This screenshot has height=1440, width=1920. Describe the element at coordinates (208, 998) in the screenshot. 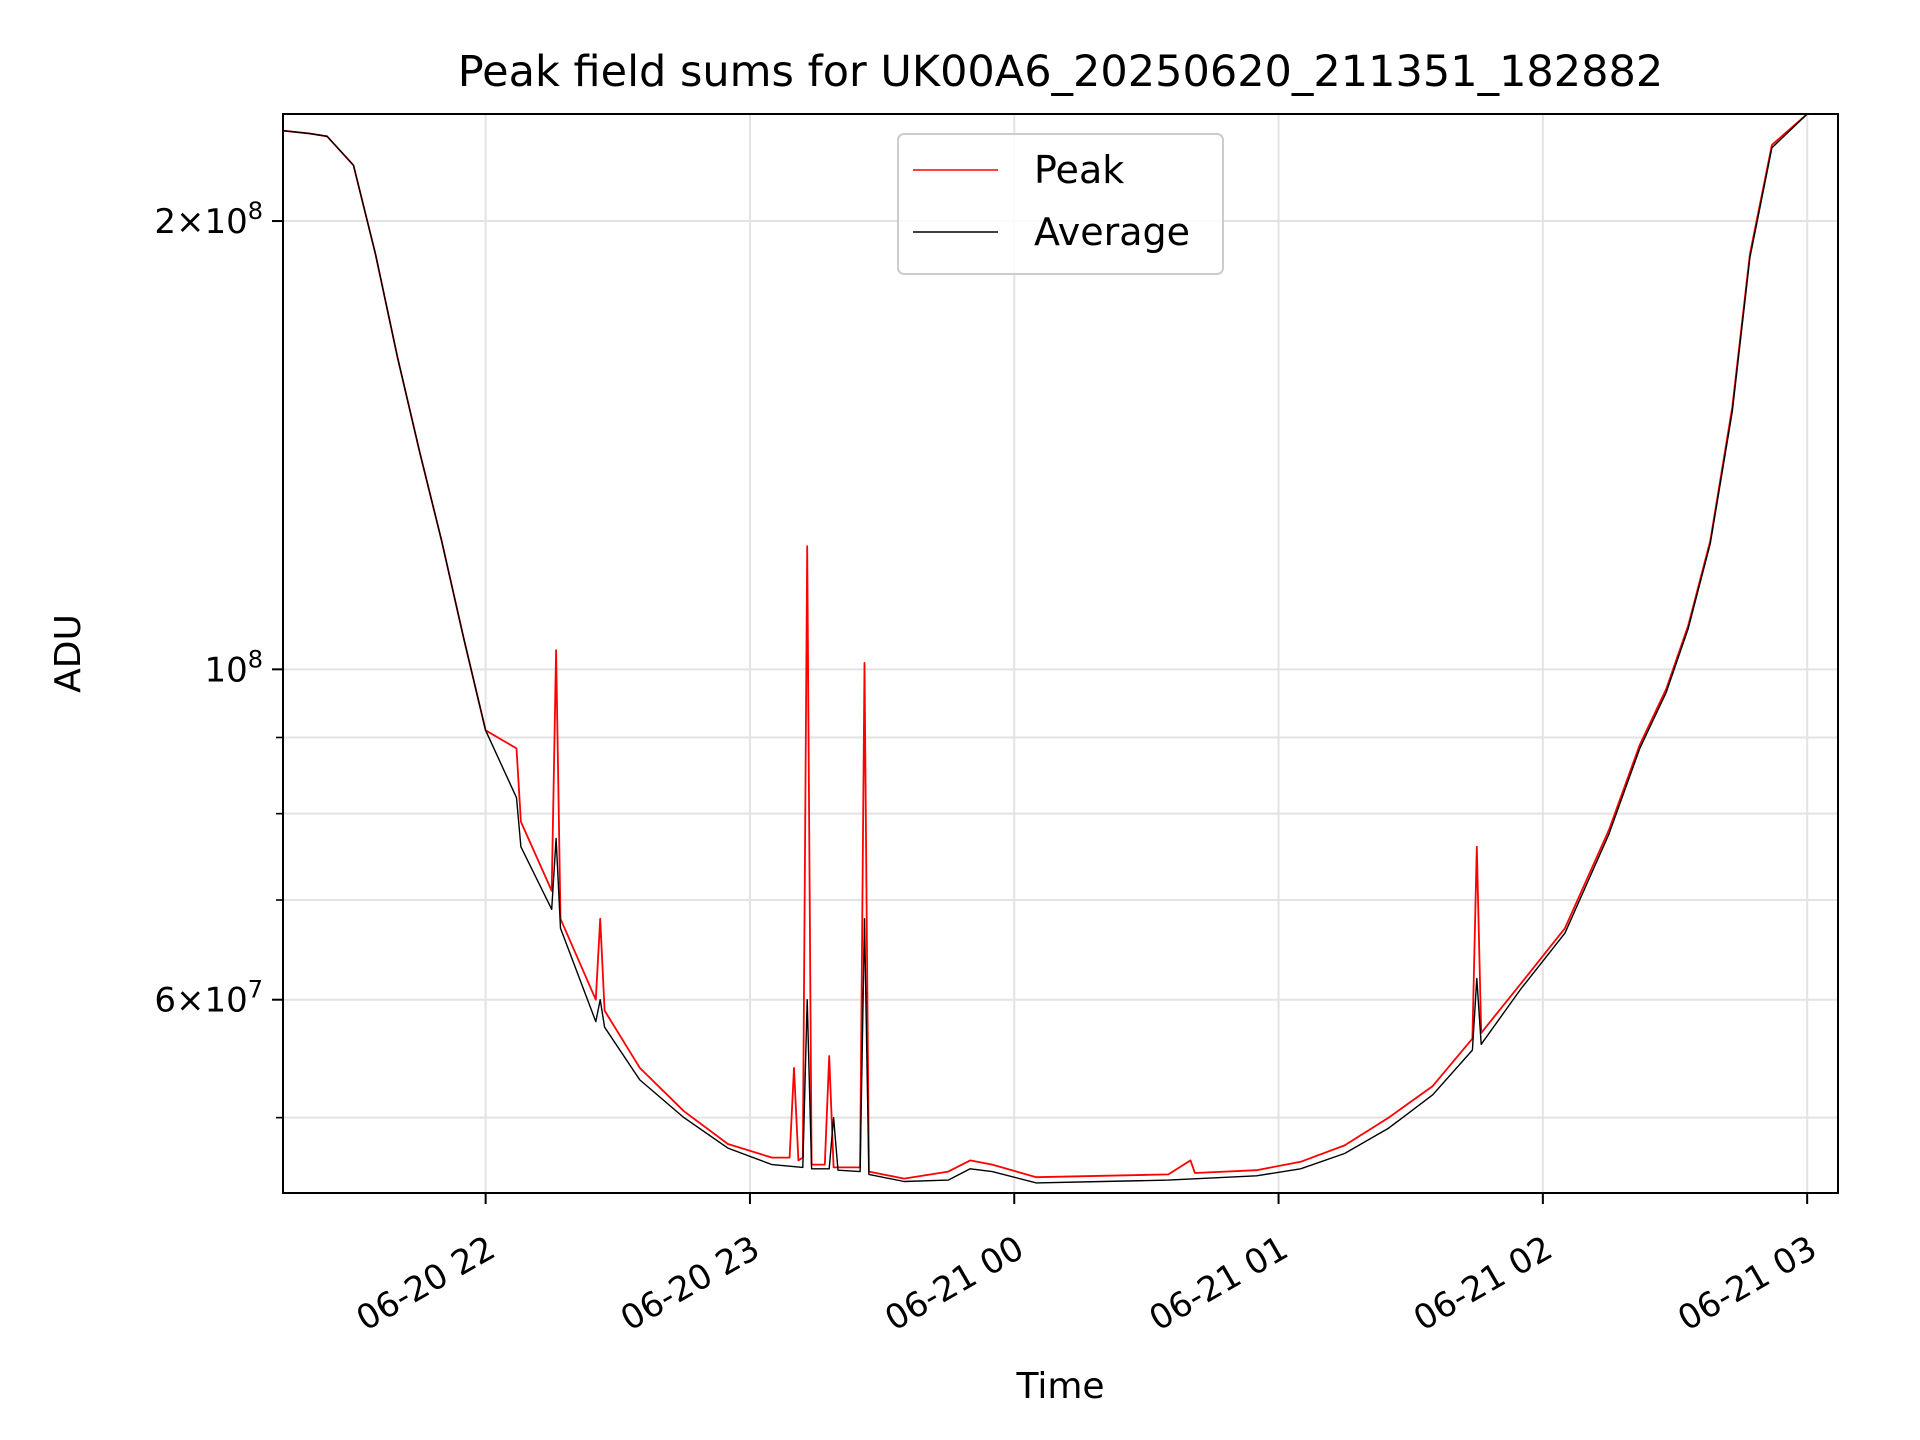

I see `y-tick-label: 6×107` at that location.